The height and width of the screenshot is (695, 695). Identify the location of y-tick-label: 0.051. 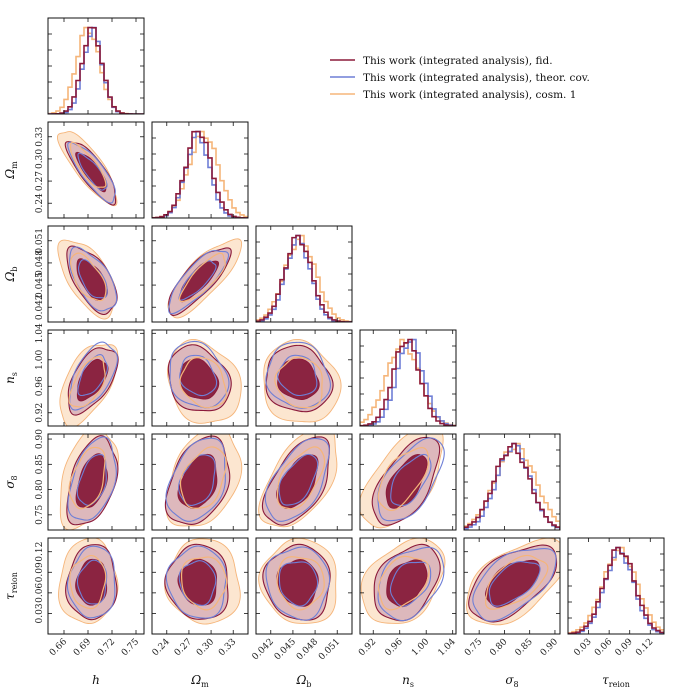
(40, 241).